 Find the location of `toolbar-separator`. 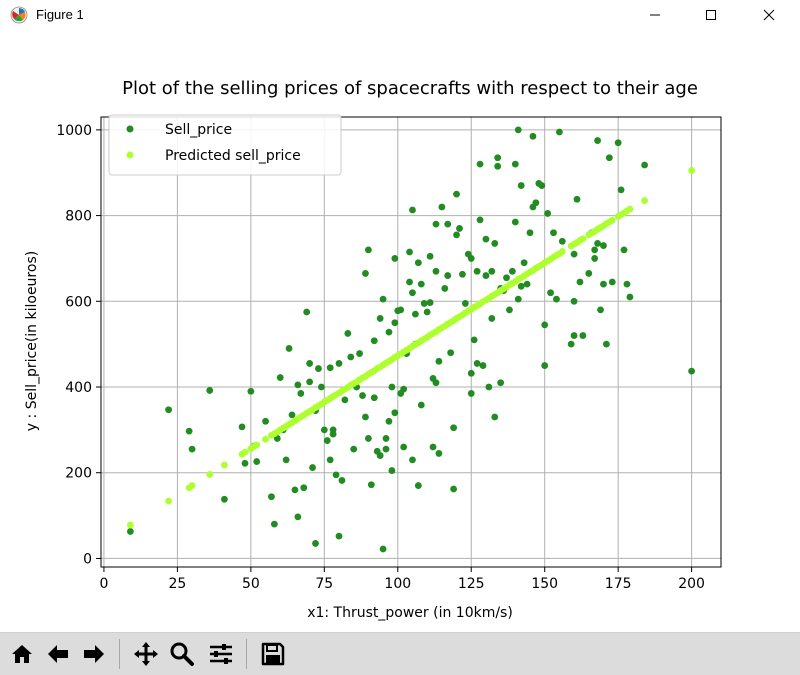

toolbar-separator is located at coordinates (119, 654).